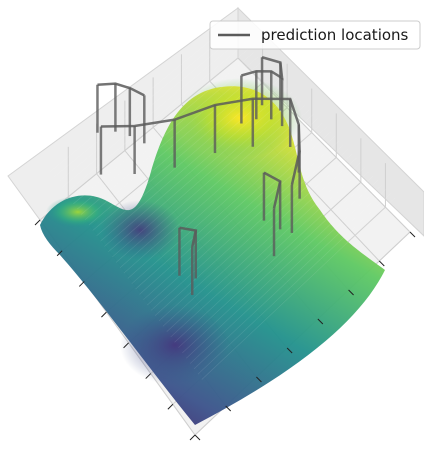 This screenshot has height=452, width=424. I want to click on surface-valley, so click(140, 230).